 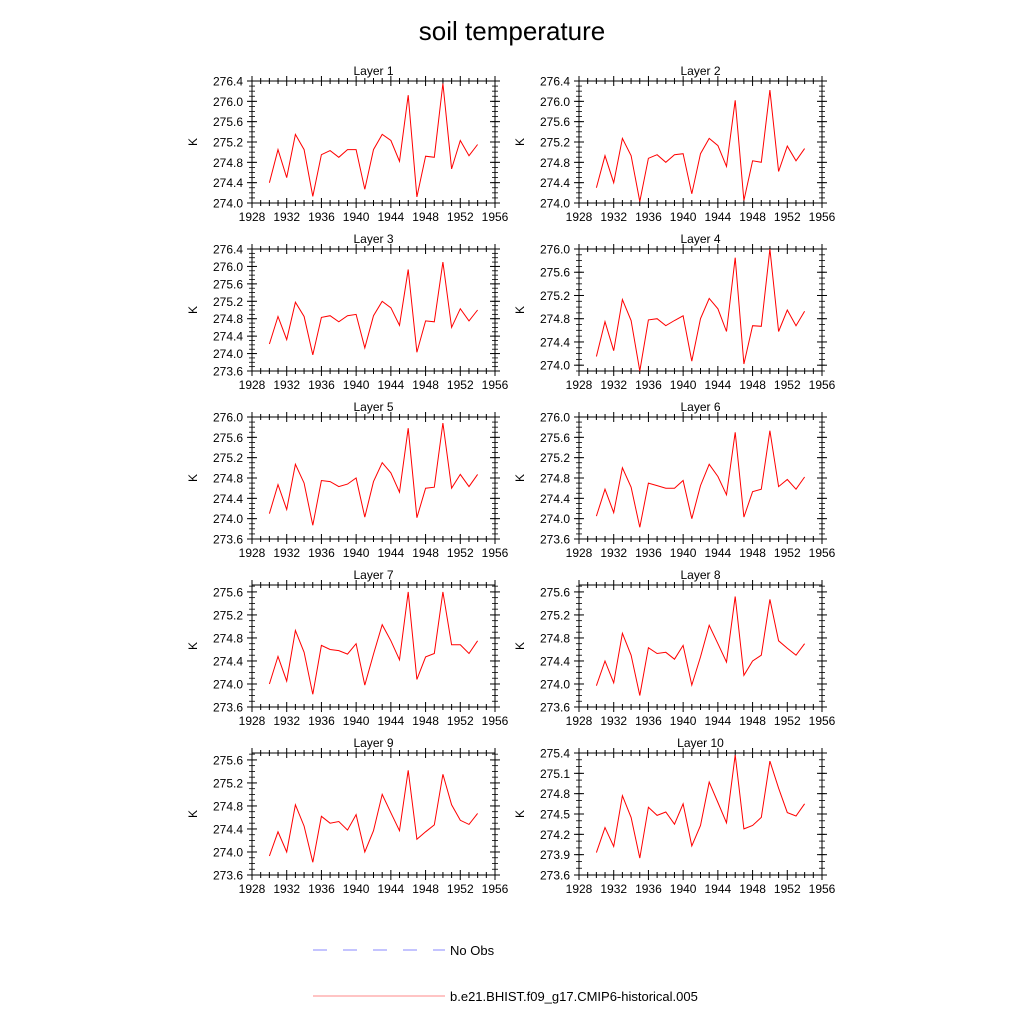 I want to click on main-title: soil temperature, so click(x=512, y=31).